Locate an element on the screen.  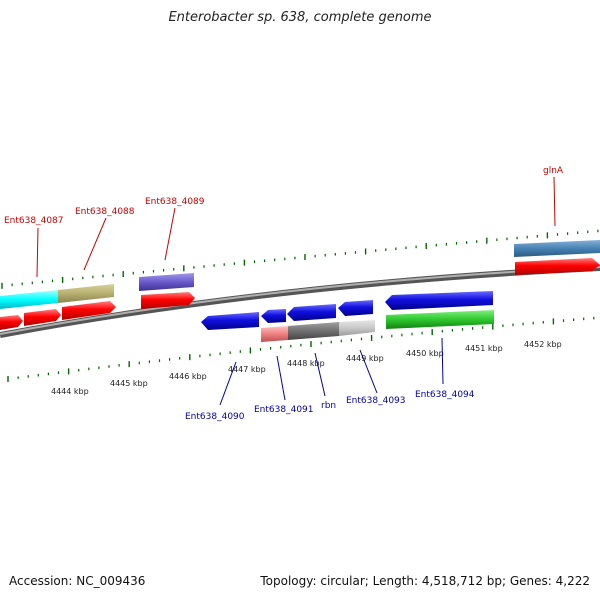
lower-tick-scale is located at coordinates (301, 349).